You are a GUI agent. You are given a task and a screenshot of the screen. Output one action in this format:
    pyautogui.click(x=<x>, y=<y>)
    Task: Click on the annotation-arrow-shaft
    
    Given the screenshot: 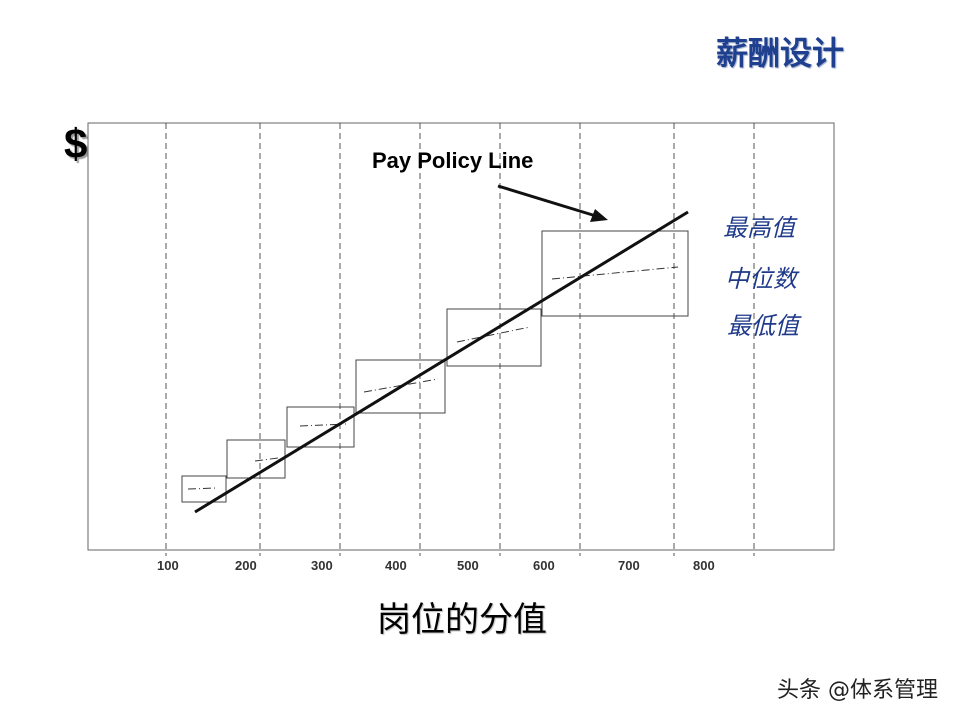 What is the action you would take?
    pyautogui.click(x=547, y=201)
    